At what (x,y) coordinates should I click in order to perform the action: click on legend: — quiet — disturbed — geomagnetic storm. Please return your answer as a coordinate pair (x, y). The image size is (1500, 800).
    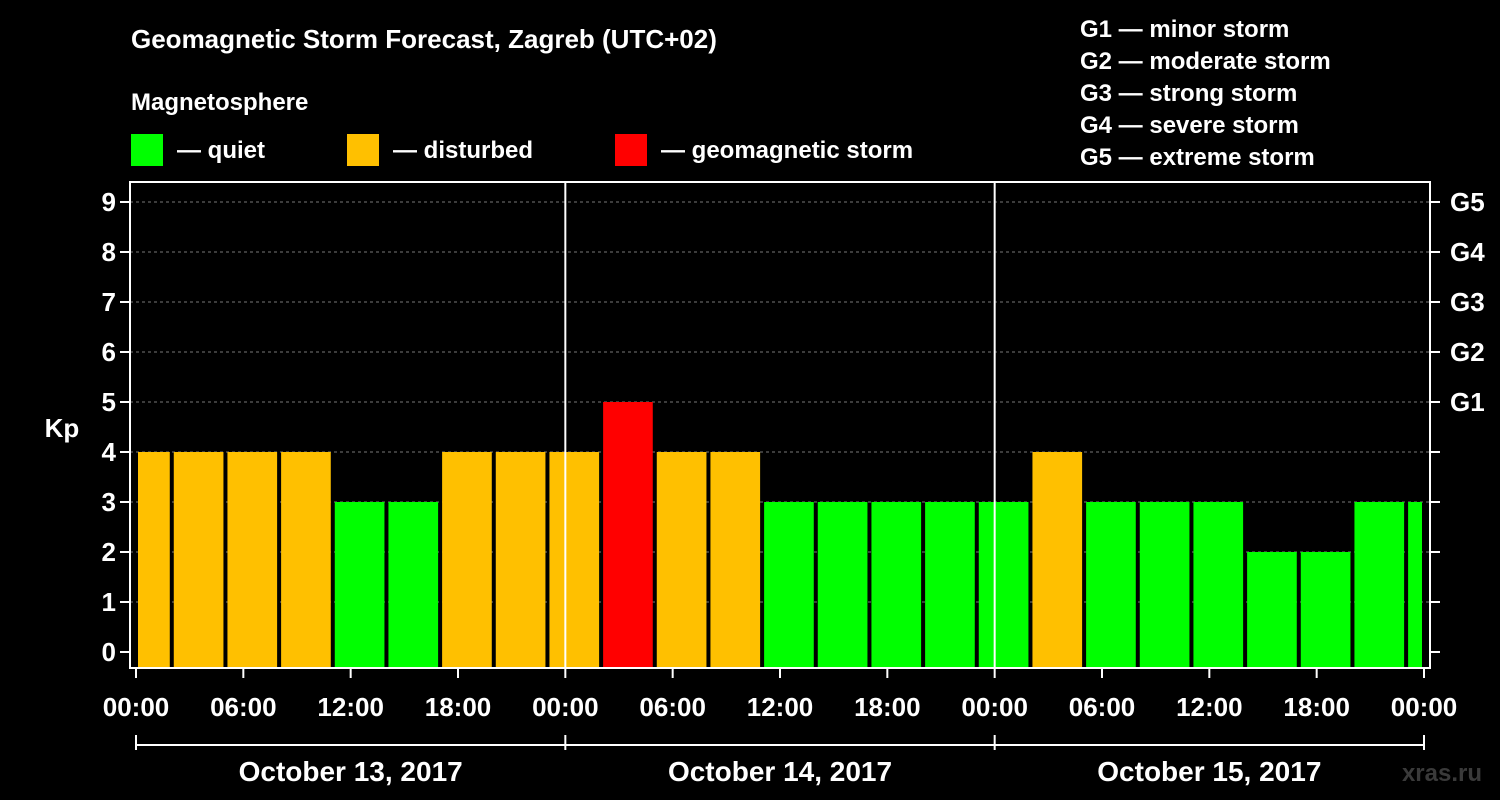
    Looking at the image, I should click on (522, 150).